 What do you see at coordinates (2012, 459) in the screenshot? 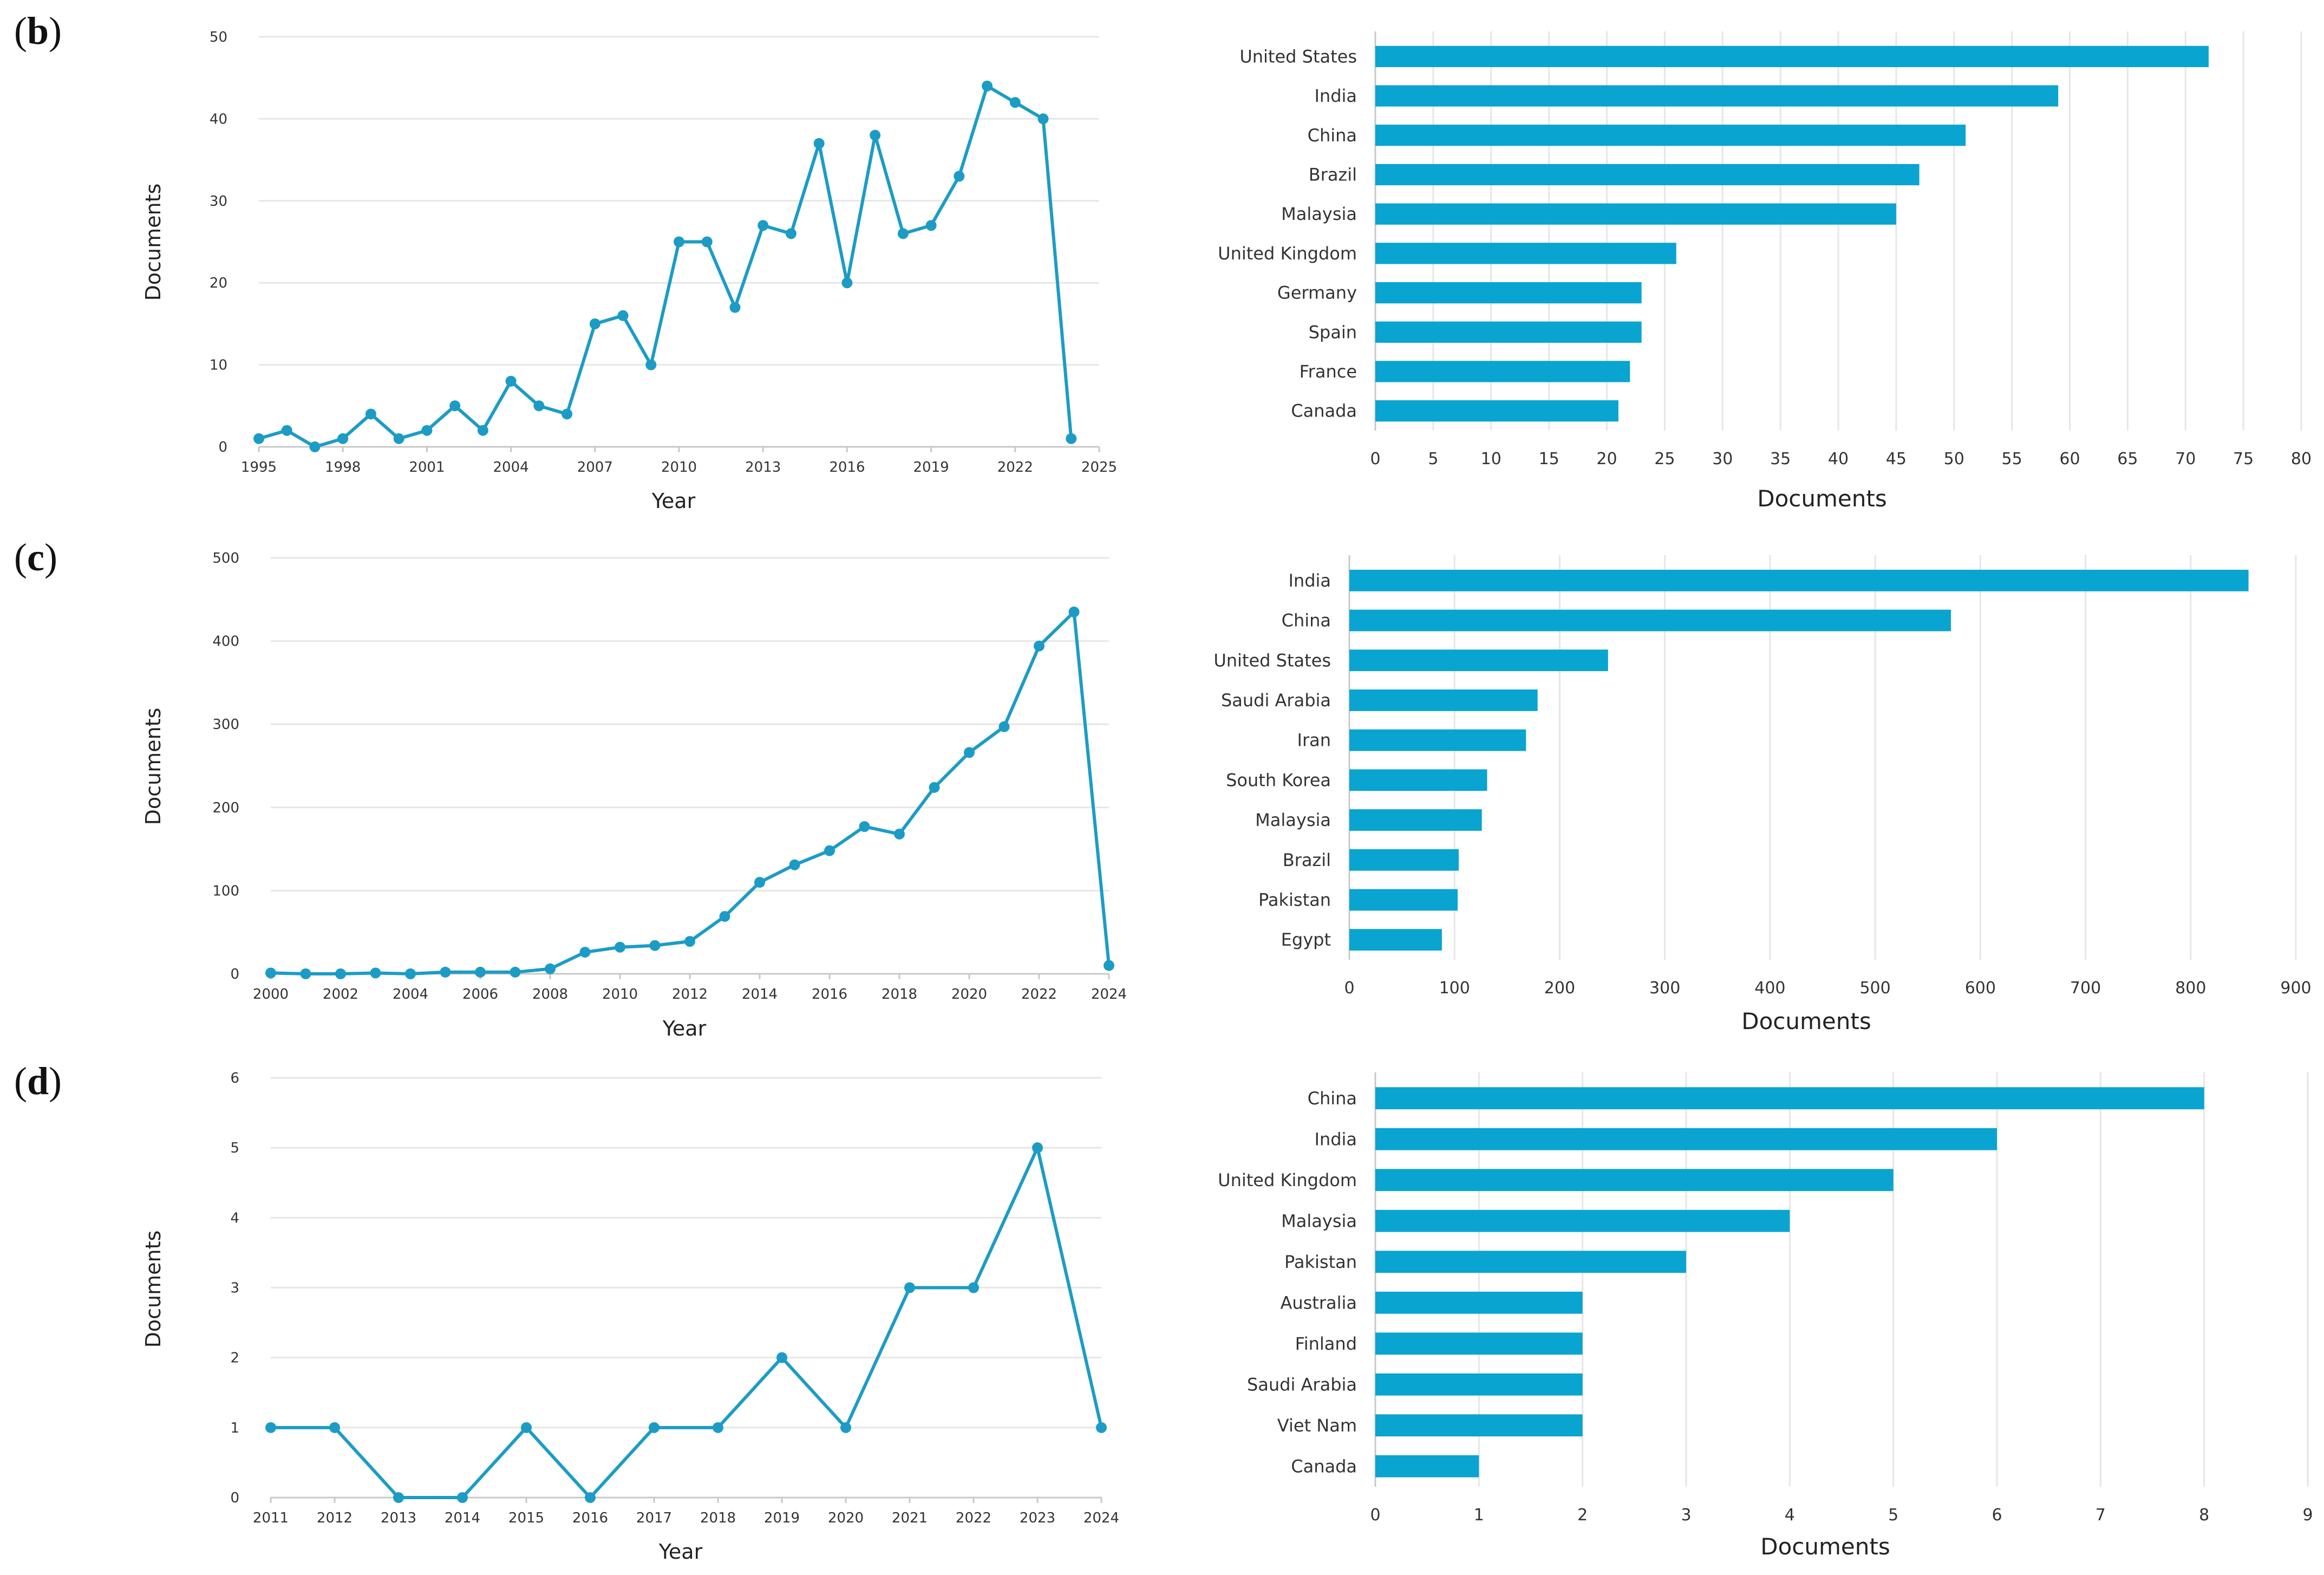
I see `x-tick-label: 55` at bounding box center [2012, 459].